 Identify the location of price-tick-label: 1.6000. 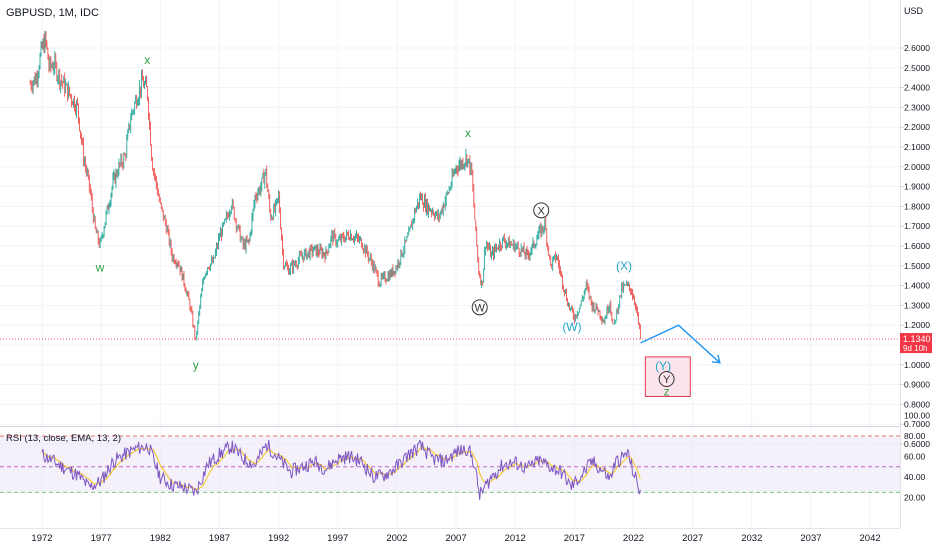
(917, 246).